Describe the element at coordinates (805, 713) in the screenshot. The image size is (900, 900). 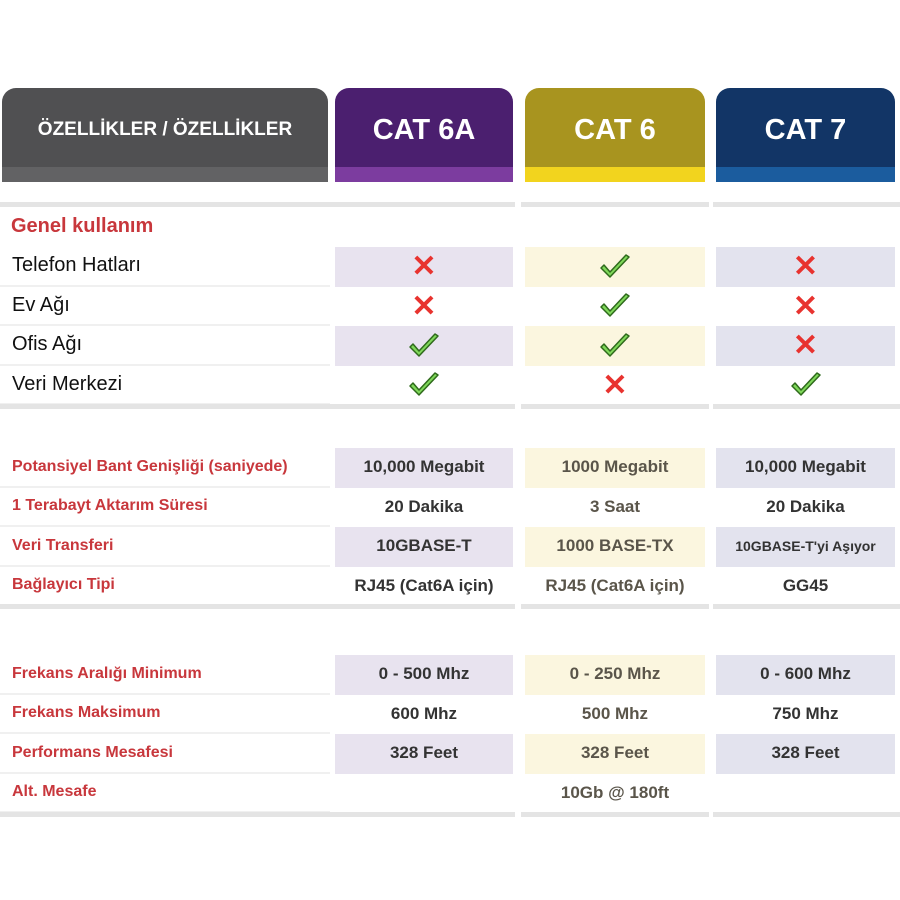
I see `value-cell: 750 Mhz` at that location.